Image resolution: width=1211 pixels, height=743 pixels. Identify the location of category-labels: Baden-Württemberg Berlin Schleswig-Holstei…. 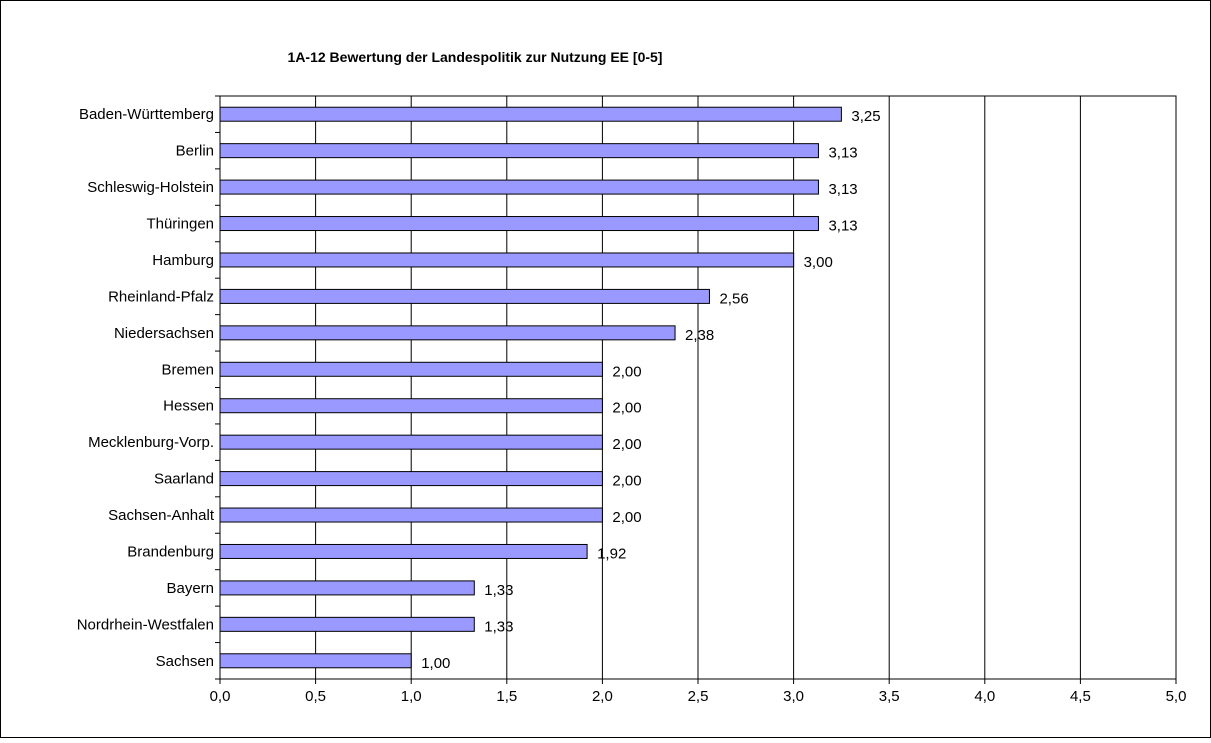
(146, 388).